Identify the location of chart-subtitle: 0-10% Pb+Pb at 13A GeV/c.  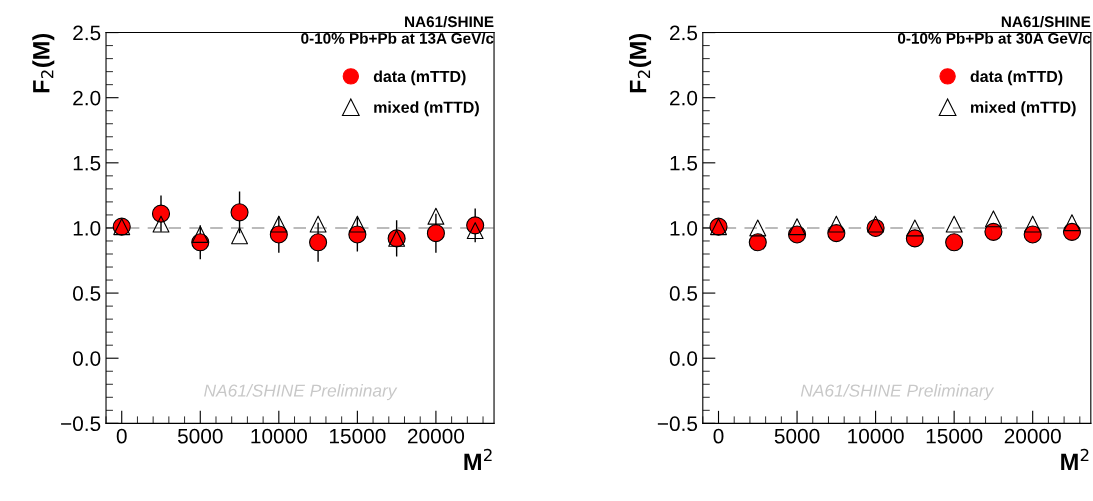
(397, 38).